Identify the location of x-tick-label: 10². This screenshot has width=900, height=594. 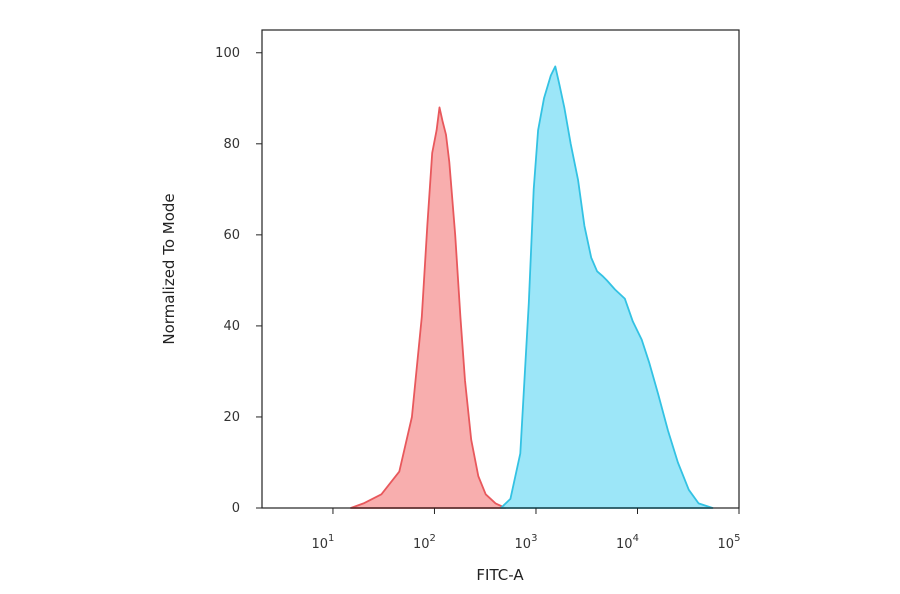
(424, 542).